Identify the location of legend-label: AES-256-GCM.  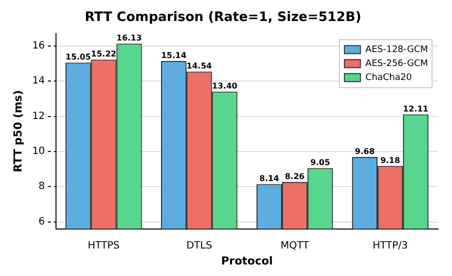
(396, 63).